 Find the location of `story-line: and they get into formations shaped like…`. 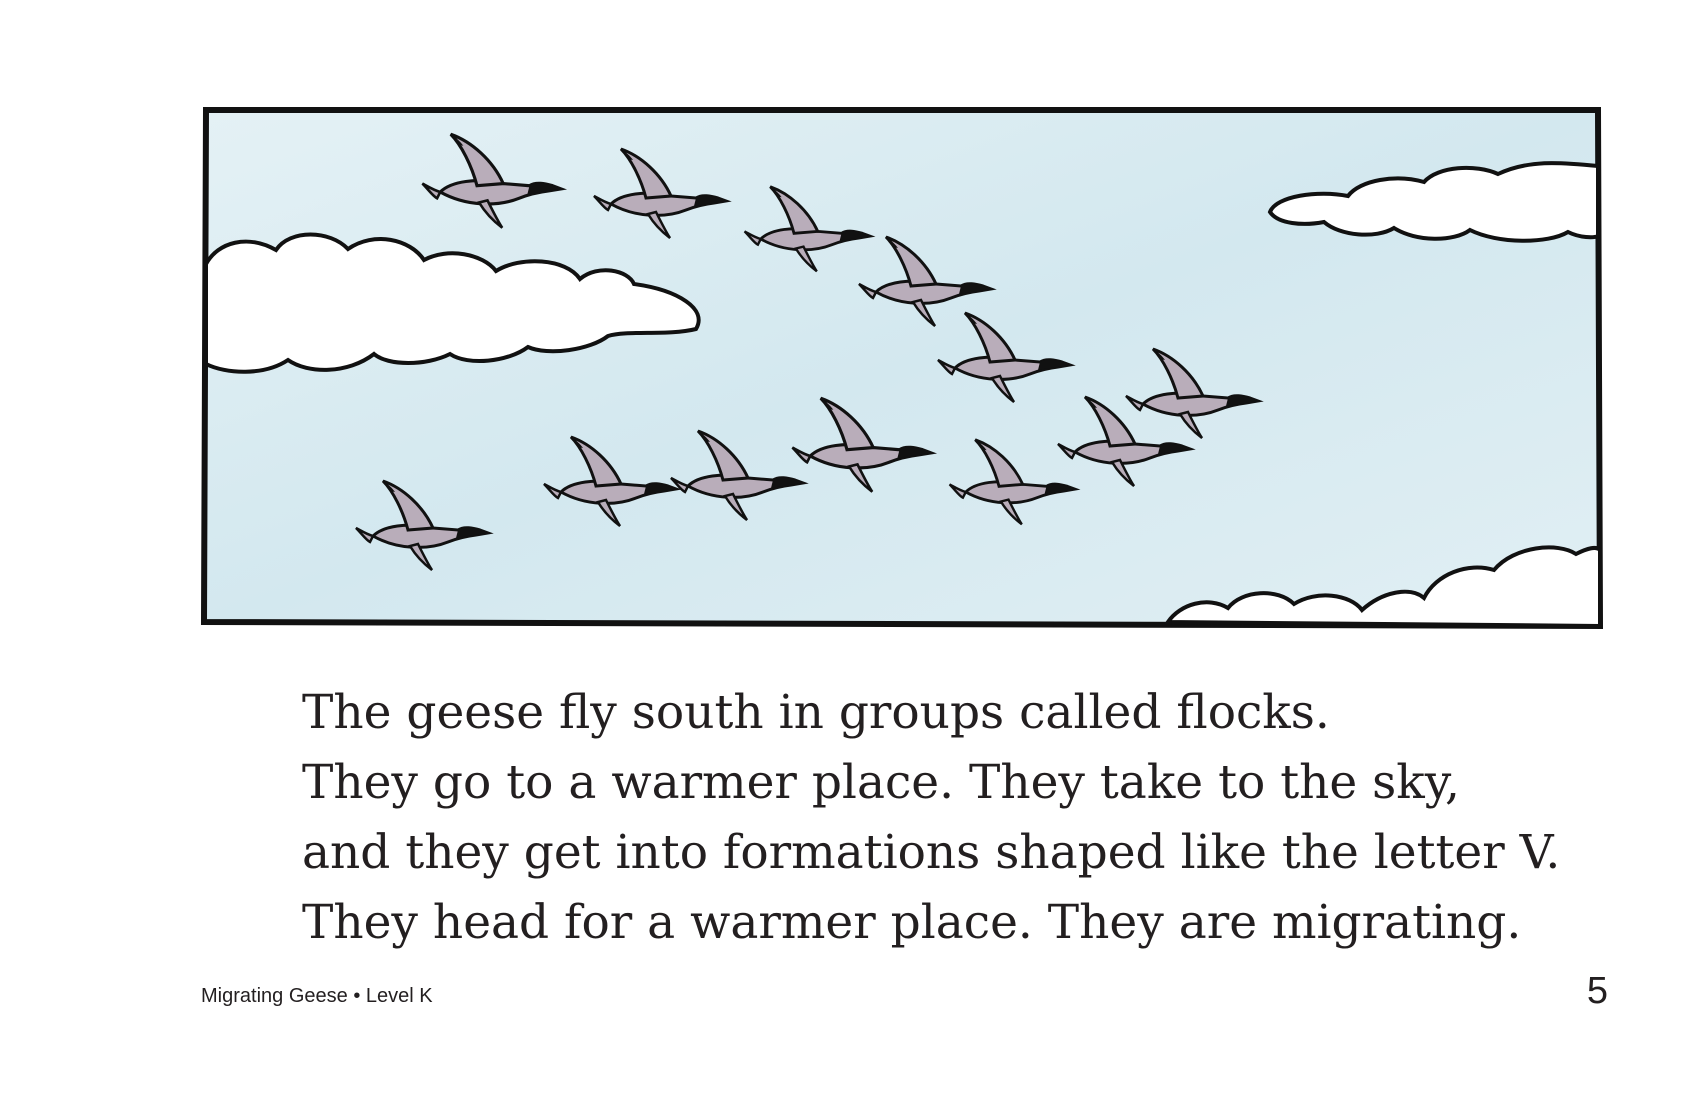

story-line: and they get into formations shaped like… is located at coordinates (931, 852).